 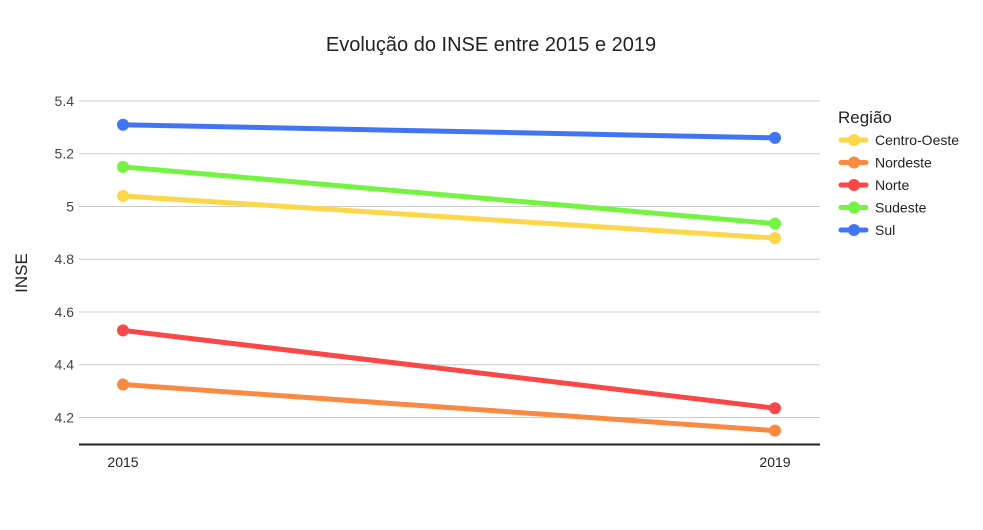 I want to click on legend-items: Centro-Oeste Nordeste Norte Sudeste Sul, so click(x=898, y=185).